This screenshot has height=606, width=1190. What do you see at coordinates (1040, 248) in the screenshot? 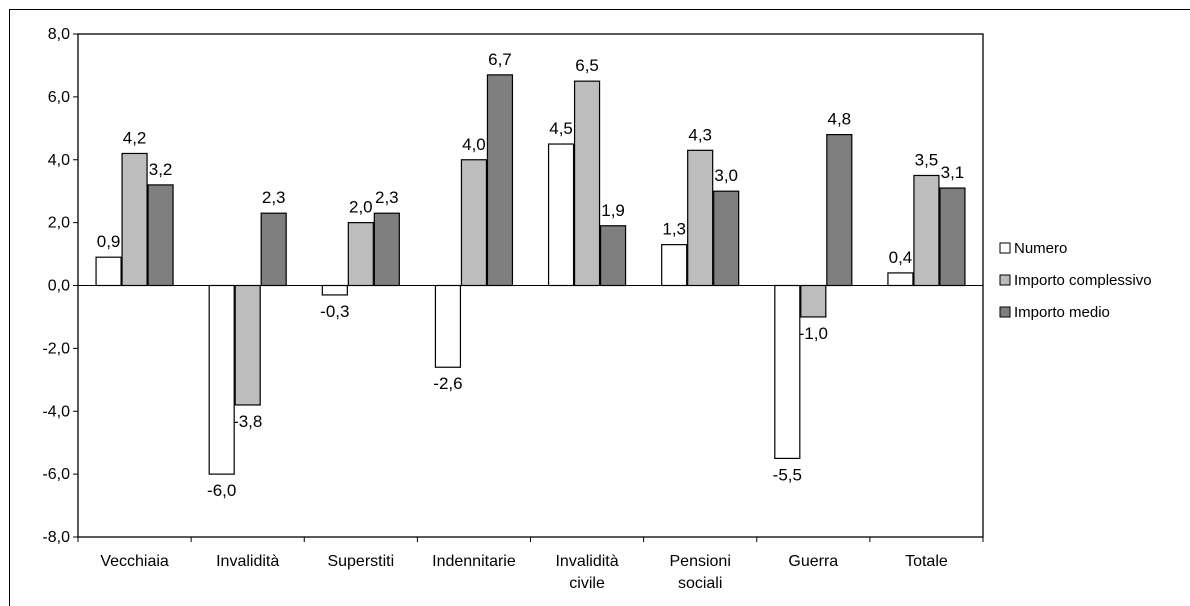
I see `legend-label: Numero` at bounding box center [1040, 248].